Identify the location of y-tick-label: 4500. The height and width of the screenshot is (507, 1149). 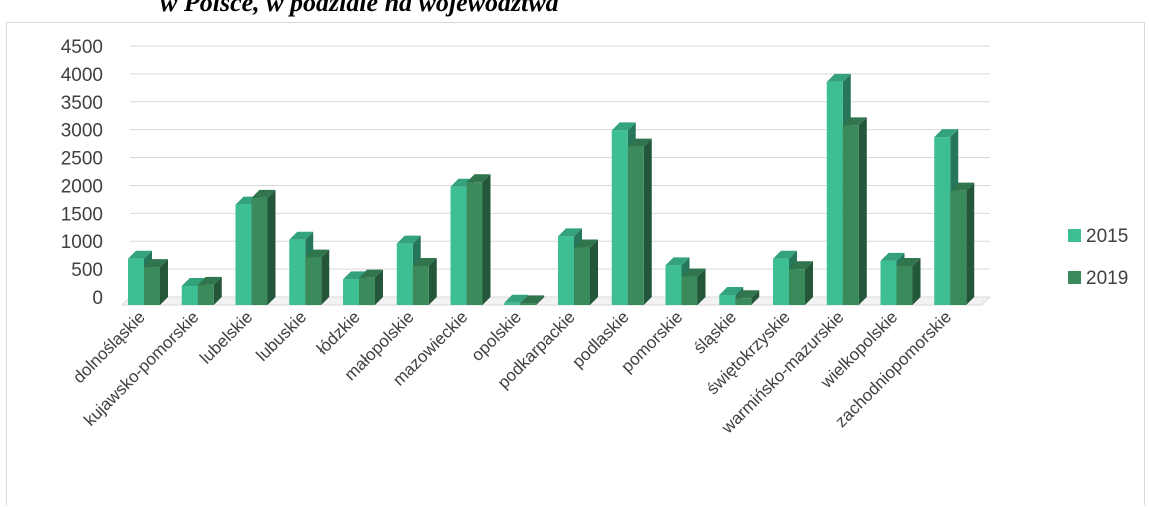
(82, 47).